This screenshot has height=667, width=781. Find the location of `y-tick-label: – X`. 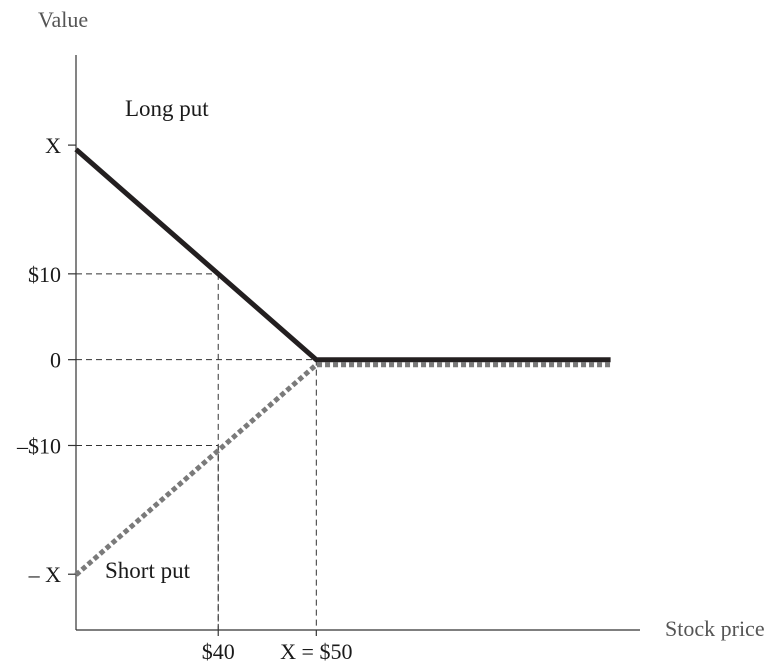

y-tick-label: – X is located at coordinates (45, 574).